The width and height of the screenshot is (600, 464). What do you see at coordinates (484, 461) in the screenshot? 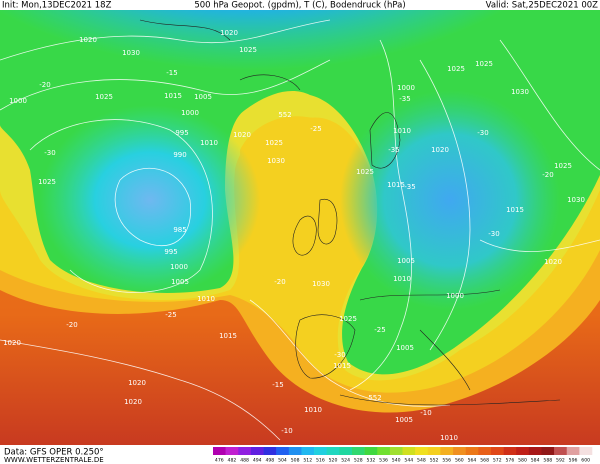
I see `colorbar-label: 568` at bounding box center [484, 461].